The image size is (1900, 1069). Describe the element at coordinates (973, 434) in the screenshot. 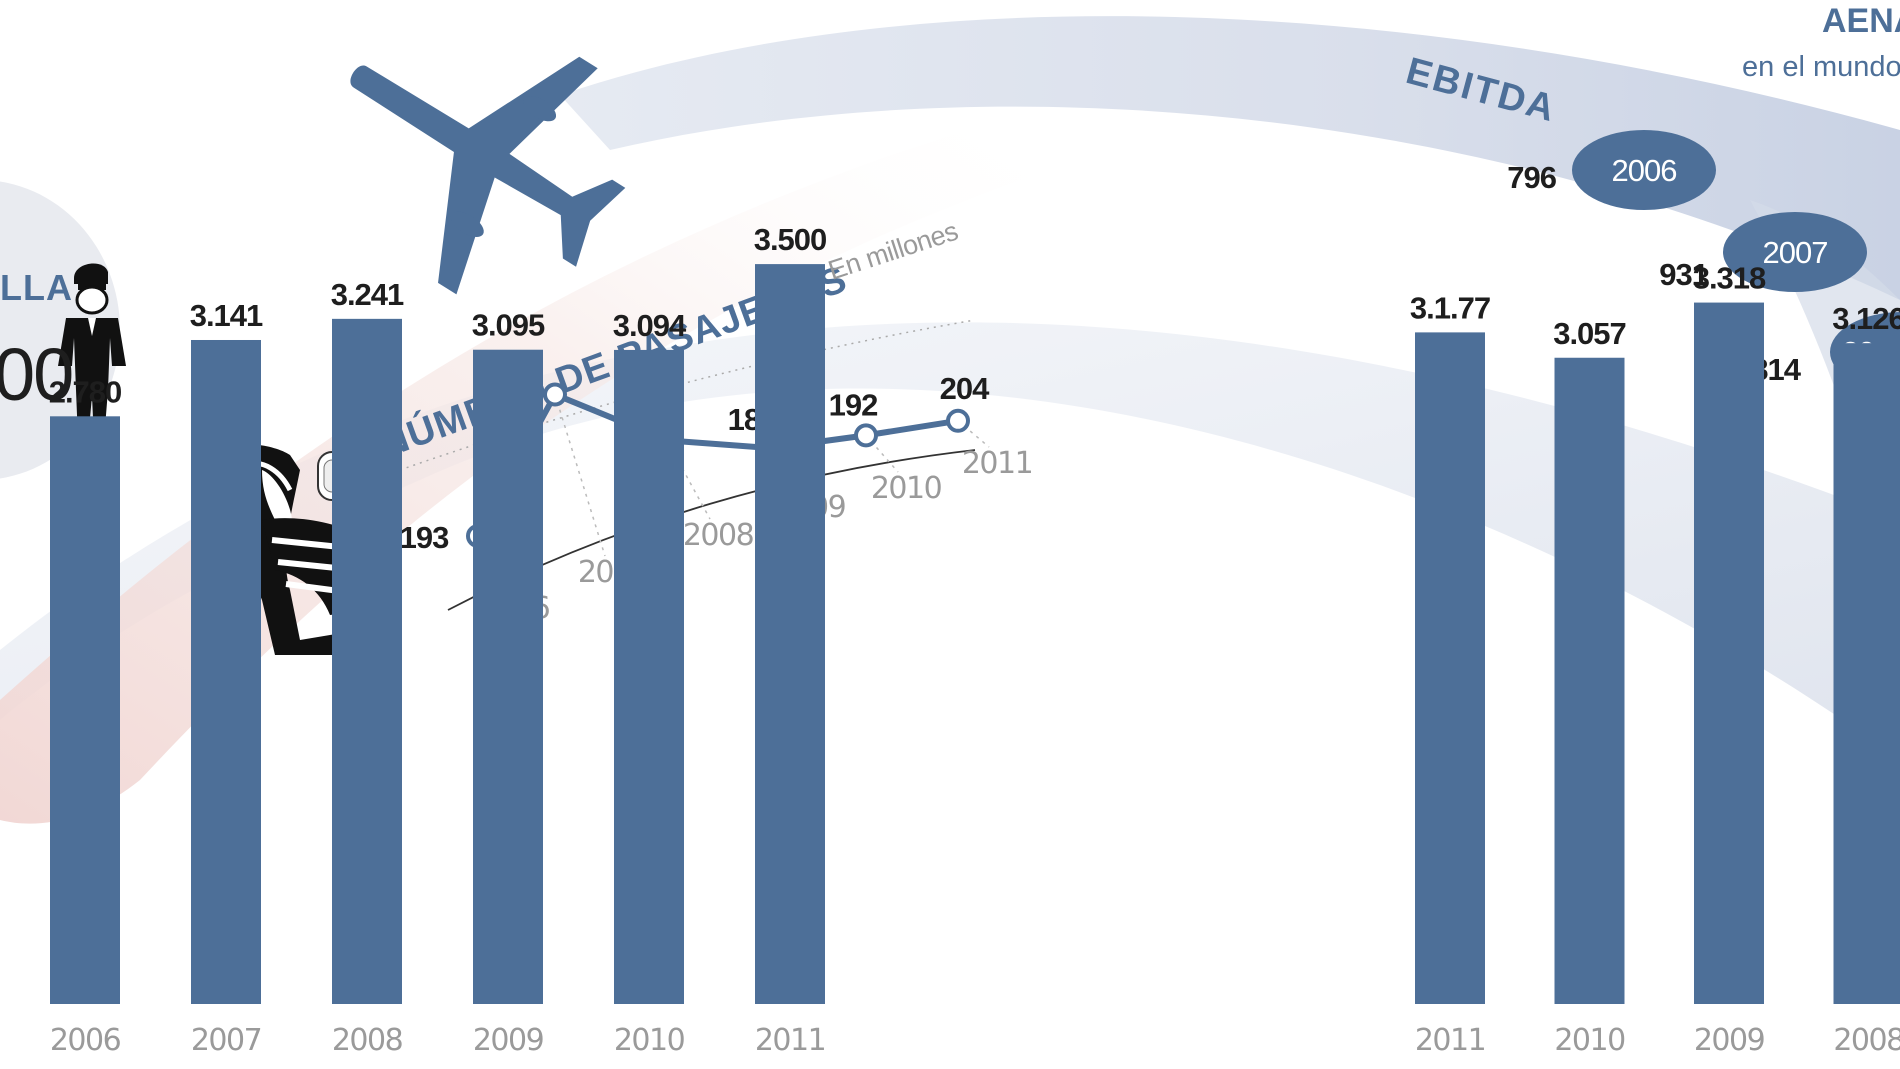

I see `line-drop-2011` at that location.